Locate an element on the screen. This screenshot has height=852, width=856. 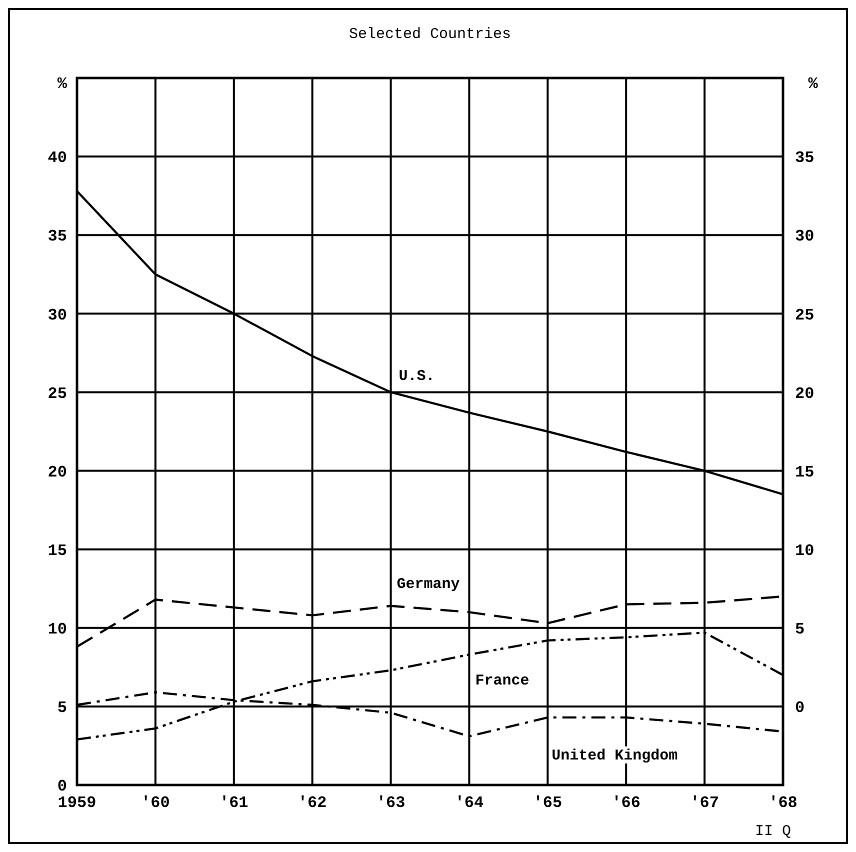
y2-axis-title: % is located at coordinates (813, 84).